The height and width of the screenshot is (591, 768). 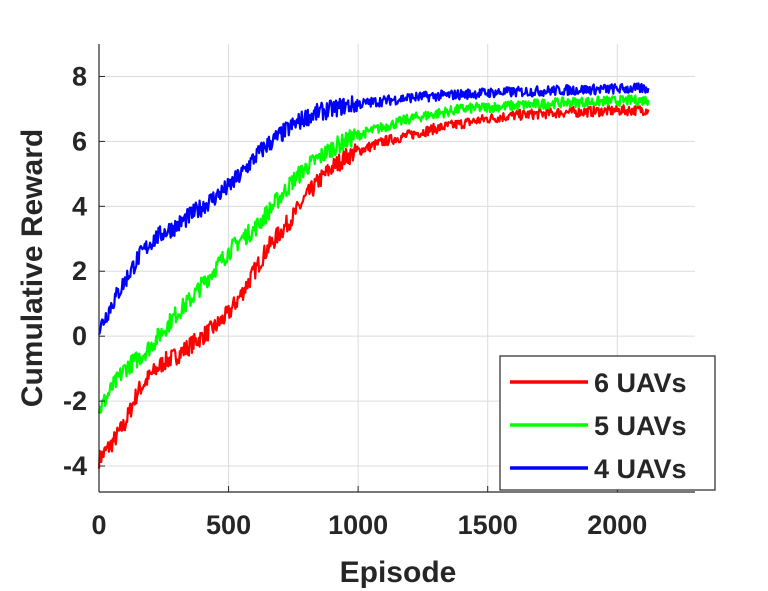 What do you see at coordinates (79, 271) in the screenshot?
I see `y-tick-label: 2` at bounding box center [79, 271].